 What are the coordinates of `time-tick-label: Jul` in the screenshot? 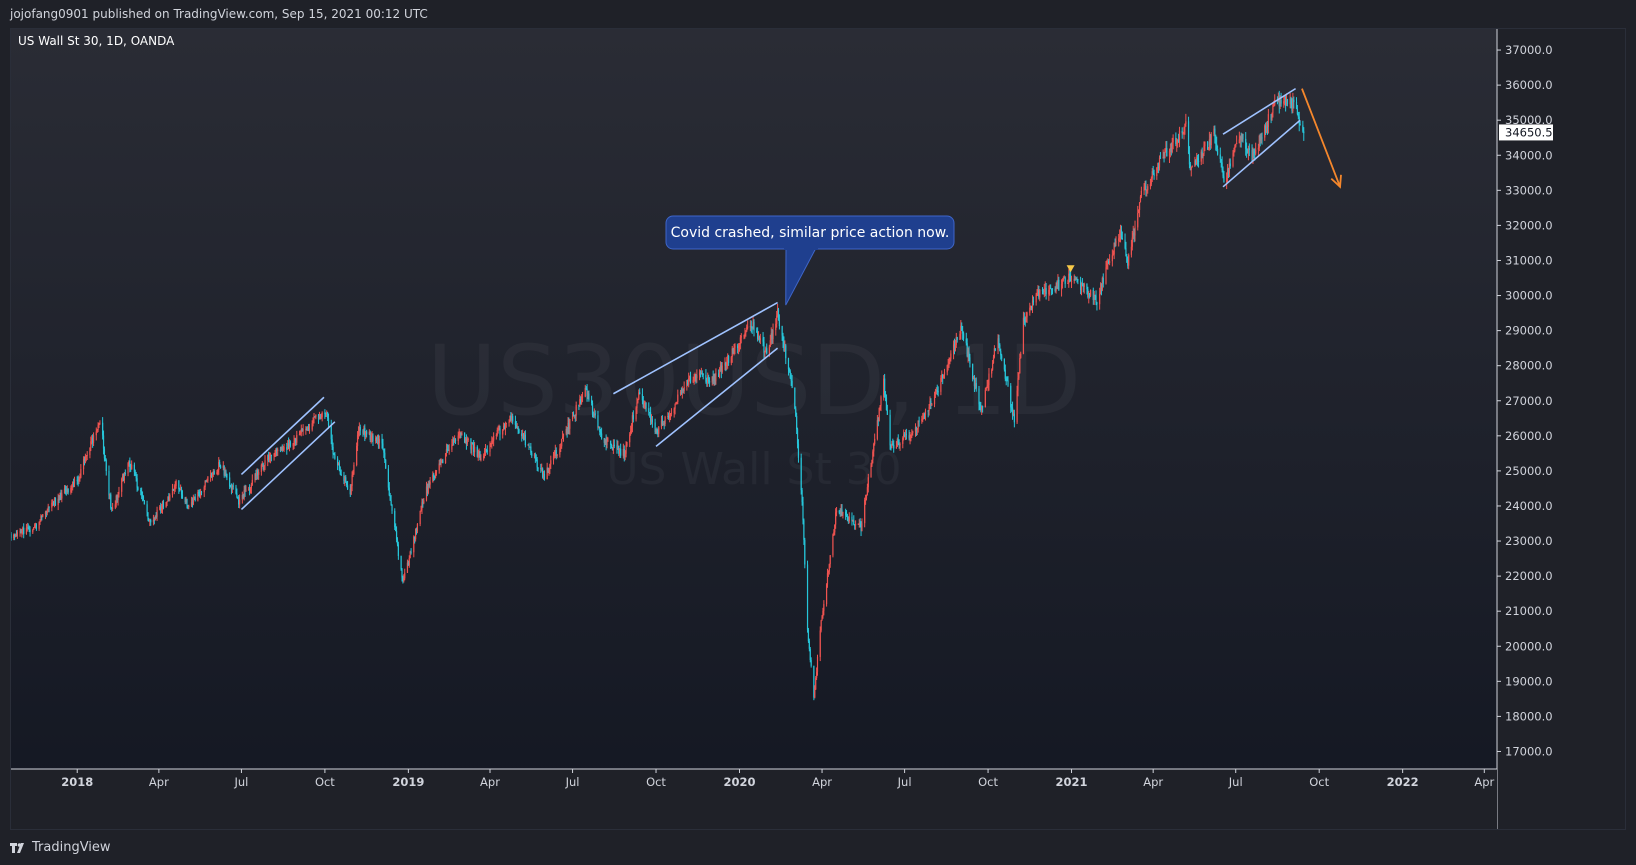 It's located at (240, 782).